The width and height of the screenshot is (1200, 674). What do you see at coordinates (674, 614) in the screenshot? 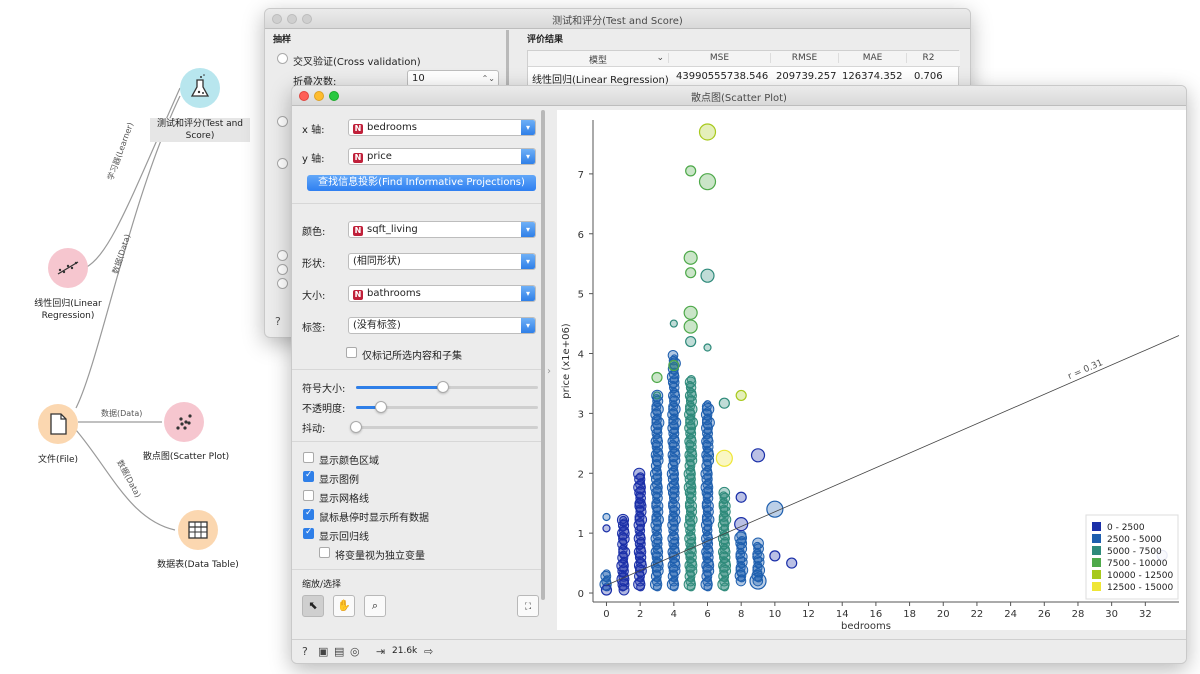
I see `x-tick-label: 4` at bounding box center [674, 614].